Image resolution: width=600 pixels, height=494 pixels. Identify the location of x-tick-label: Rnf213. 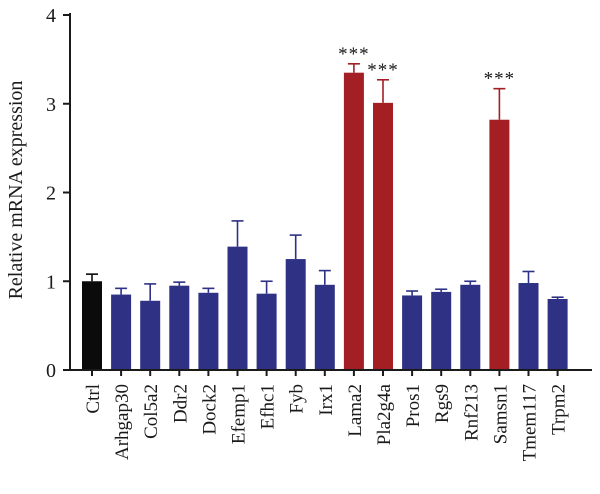
(471, 412).